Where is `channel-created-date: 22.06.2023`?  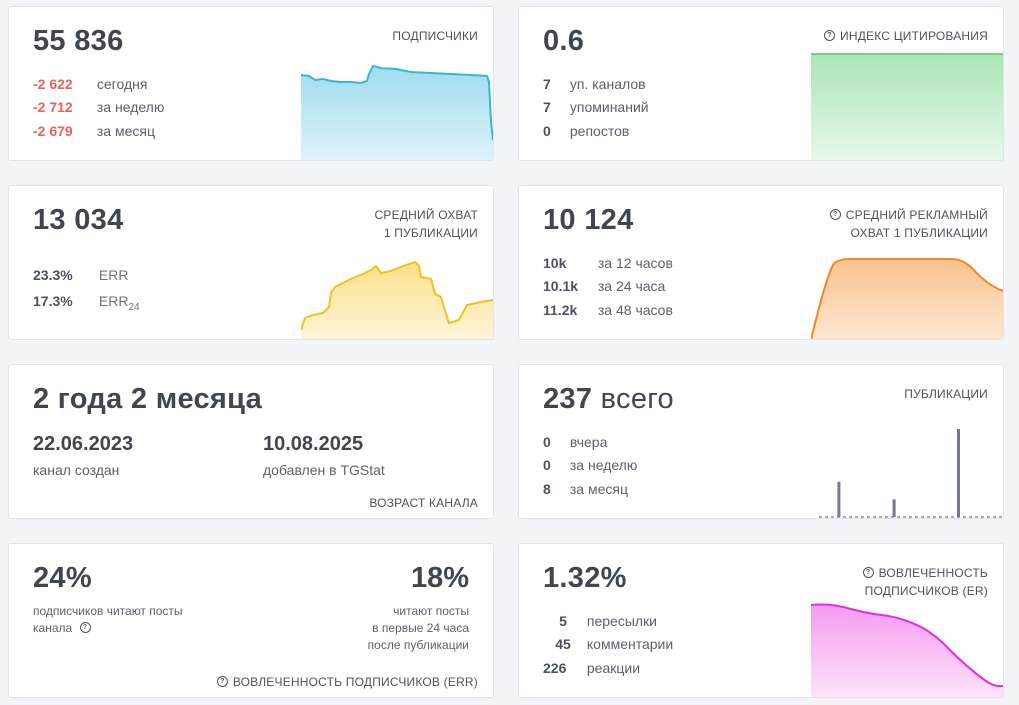 channel-created-date: 22.06.2023 is located at coordinates (83, 444).